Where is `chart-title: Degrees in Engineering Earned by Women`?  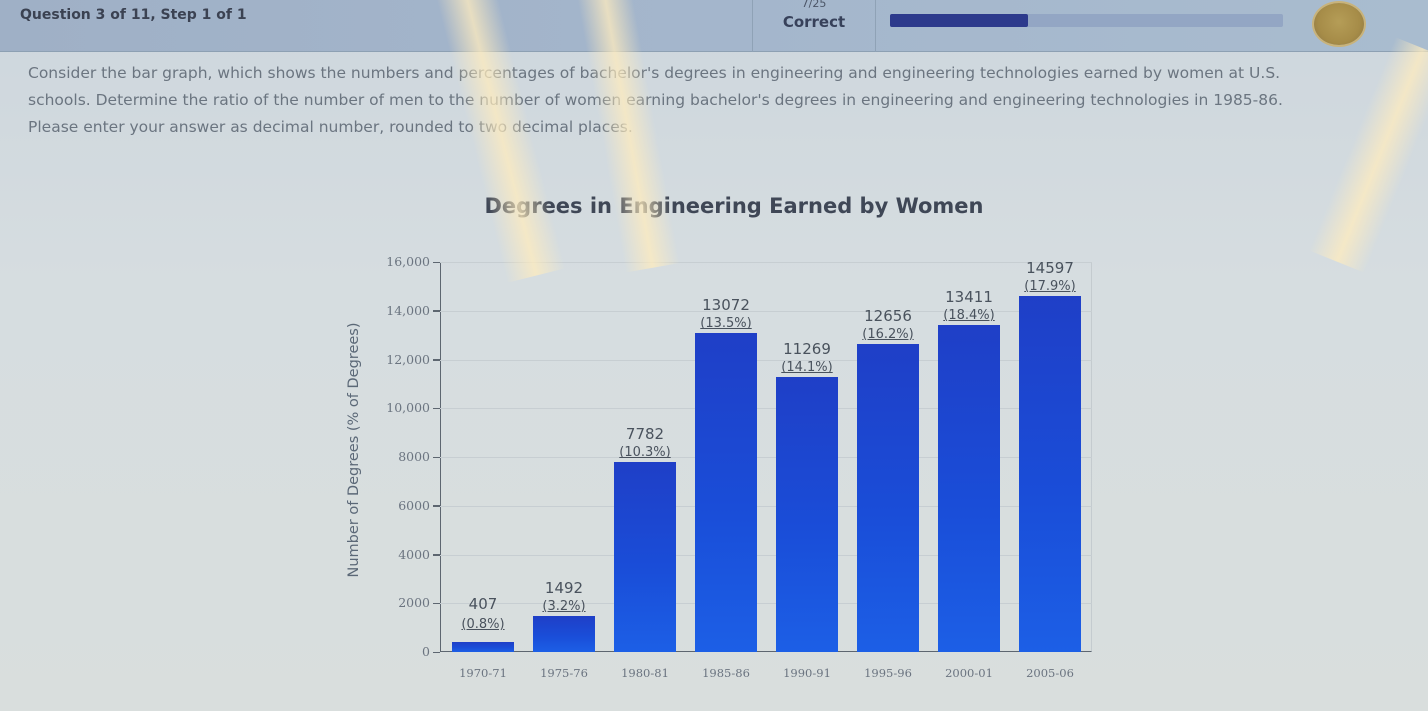 chart-title: Degrees in Engineering Earned by Women is located at coordinates (734, 206).